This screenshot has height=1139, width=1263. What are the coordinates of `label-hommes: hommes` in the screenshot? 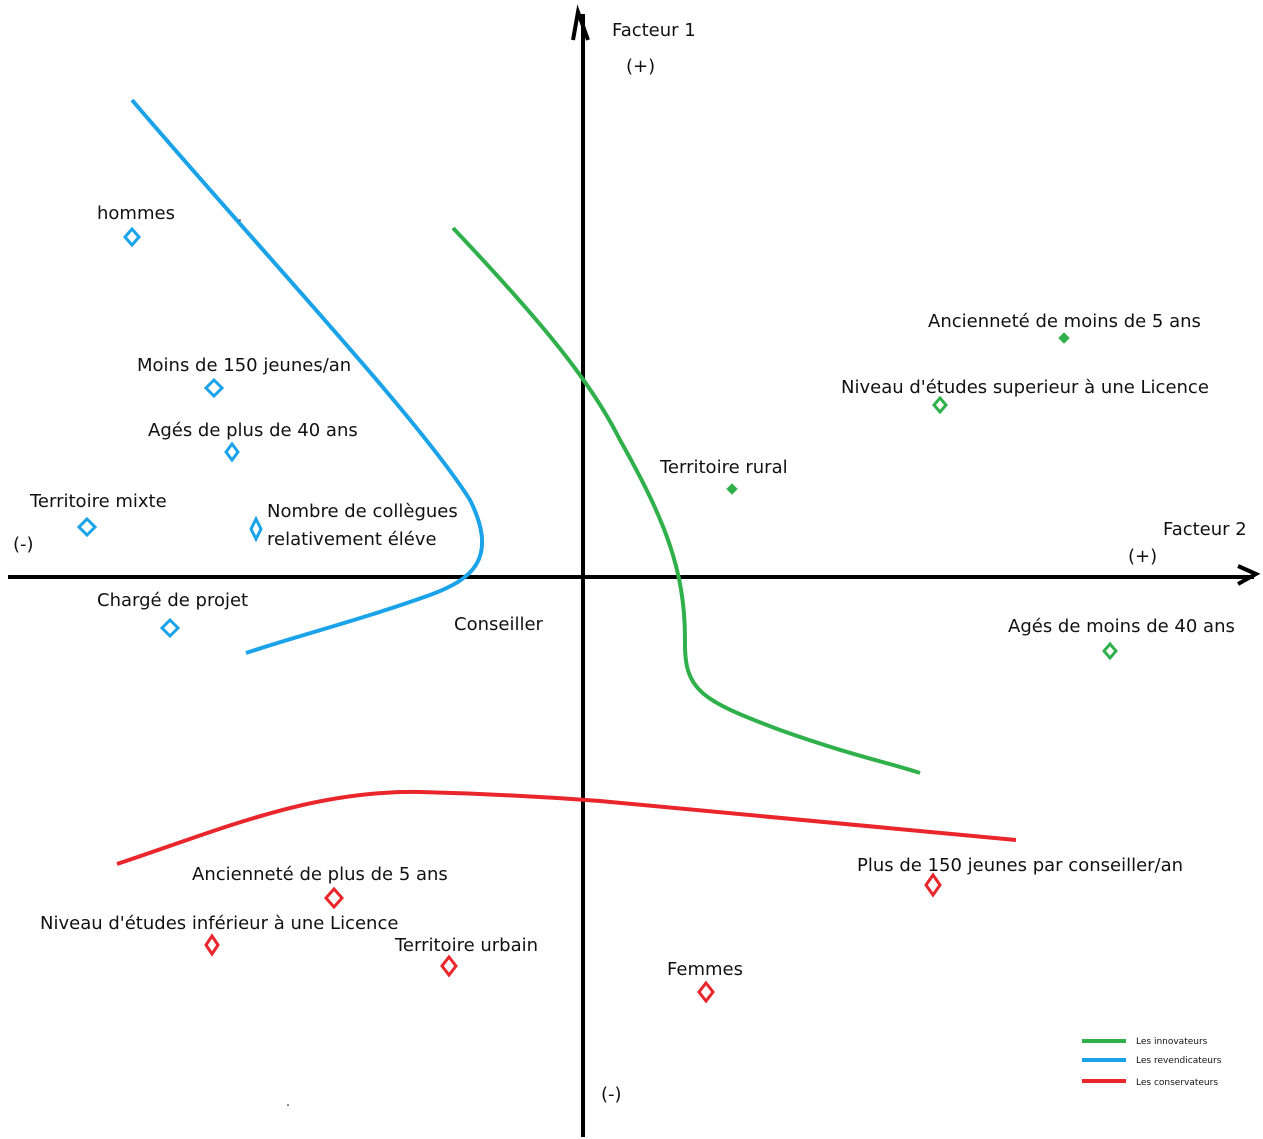 It's located at (136, 213).